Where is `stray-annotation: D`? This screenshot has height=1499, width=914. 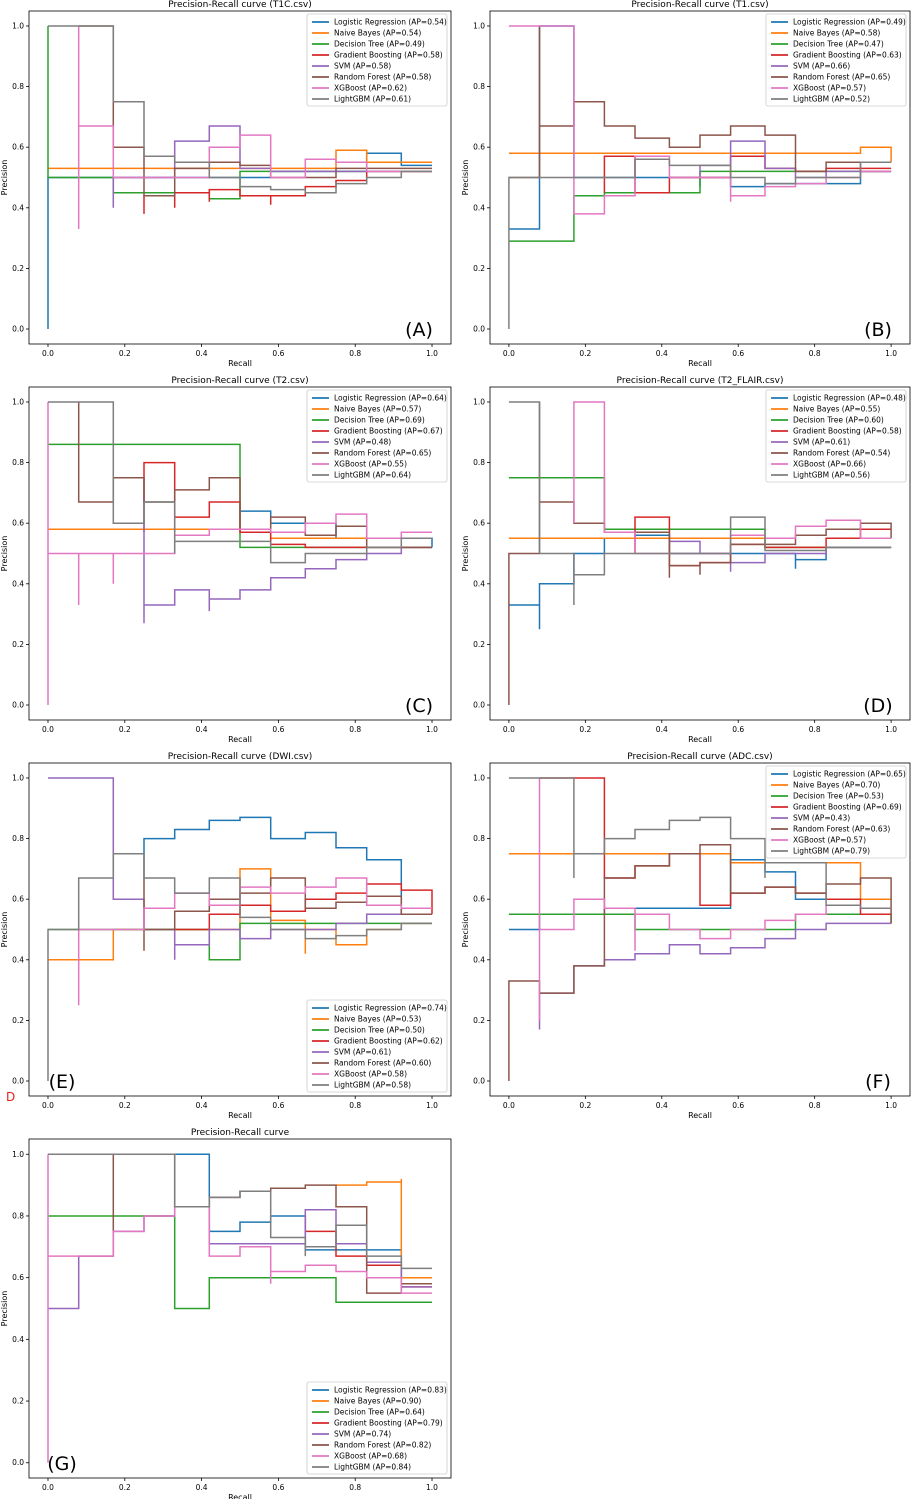
stray-annotation: D is located at coordinates (10, 1097).